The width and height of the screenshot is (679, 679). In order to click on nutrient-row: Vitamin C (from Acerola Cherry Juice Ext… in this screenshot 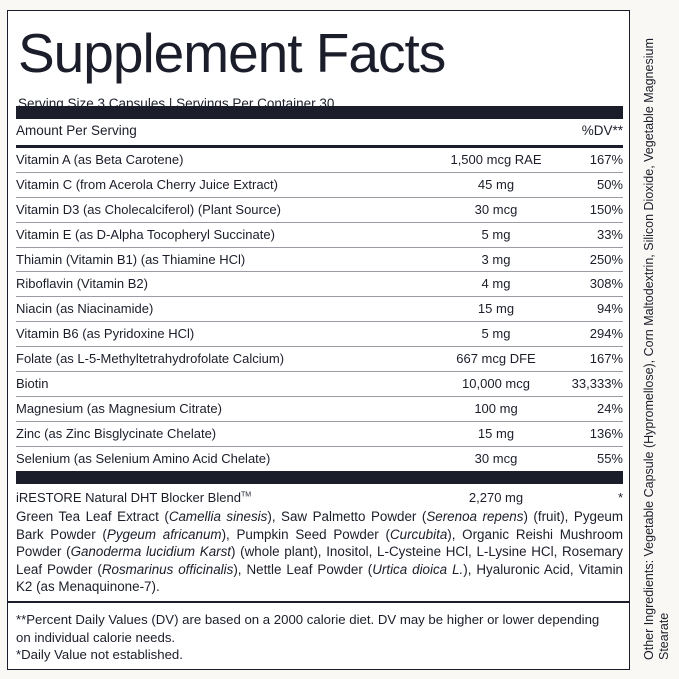, I will do `click(319, 185)`.